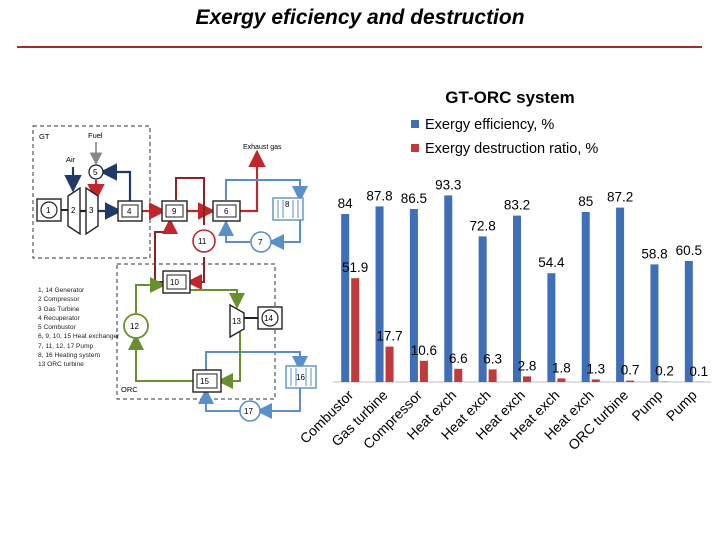 The image size is (720, 540). I want to click on pump7-outlet-line, so click(234, 231).